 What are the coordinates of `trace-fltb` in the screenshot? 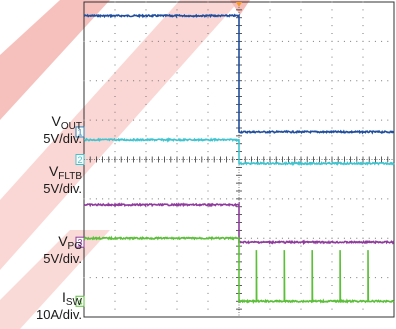 It's located at (239, 151).